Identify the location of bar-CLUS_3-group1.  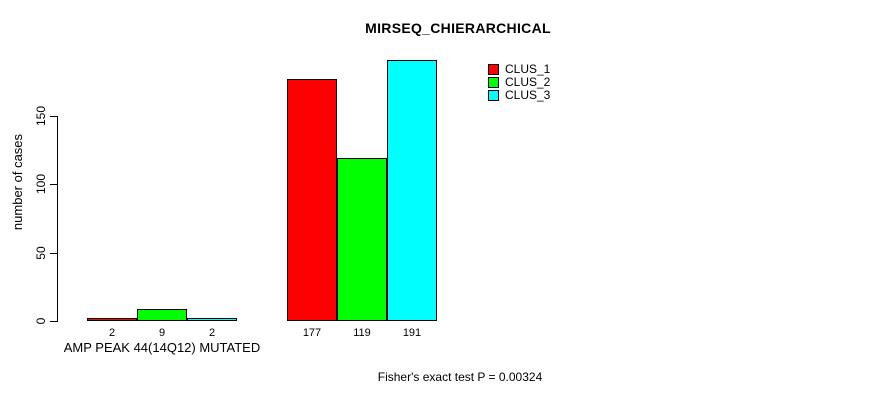
(212, 319).